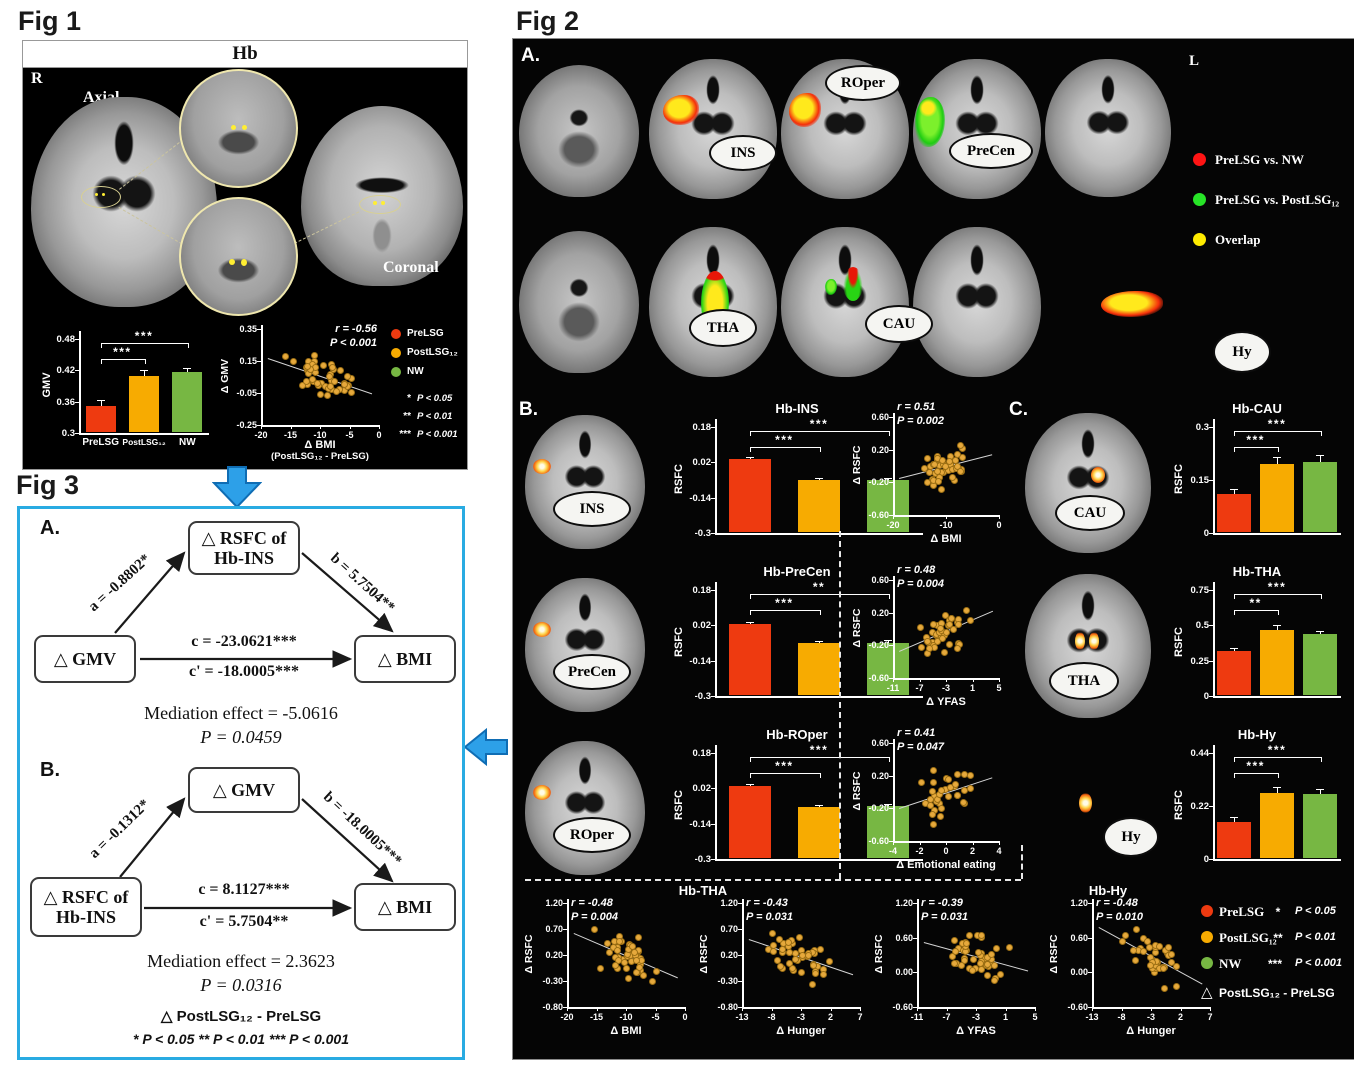  Describe the element at coordinates (797, 806) in the screenshot. I see `bar-chart-Hb-ROper: Hb-ROper 0.18 0.02 -0.14 -0.3 RSFC *** ***` at that location.